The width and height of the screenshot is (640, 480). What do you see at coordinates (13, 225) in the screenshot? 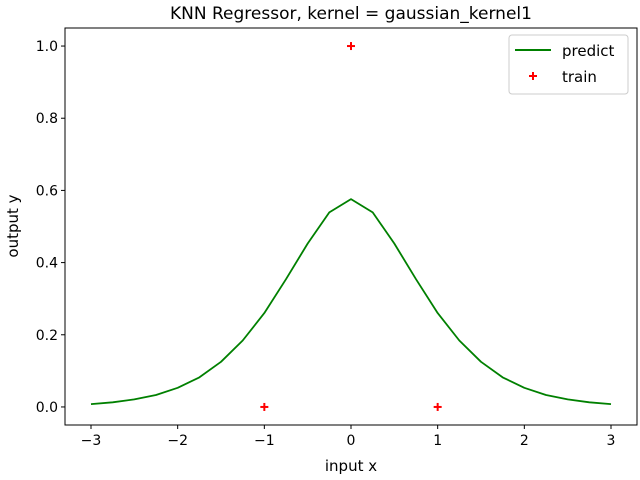
I see `y-axis-label: output y` at bounding box center [13, 225].